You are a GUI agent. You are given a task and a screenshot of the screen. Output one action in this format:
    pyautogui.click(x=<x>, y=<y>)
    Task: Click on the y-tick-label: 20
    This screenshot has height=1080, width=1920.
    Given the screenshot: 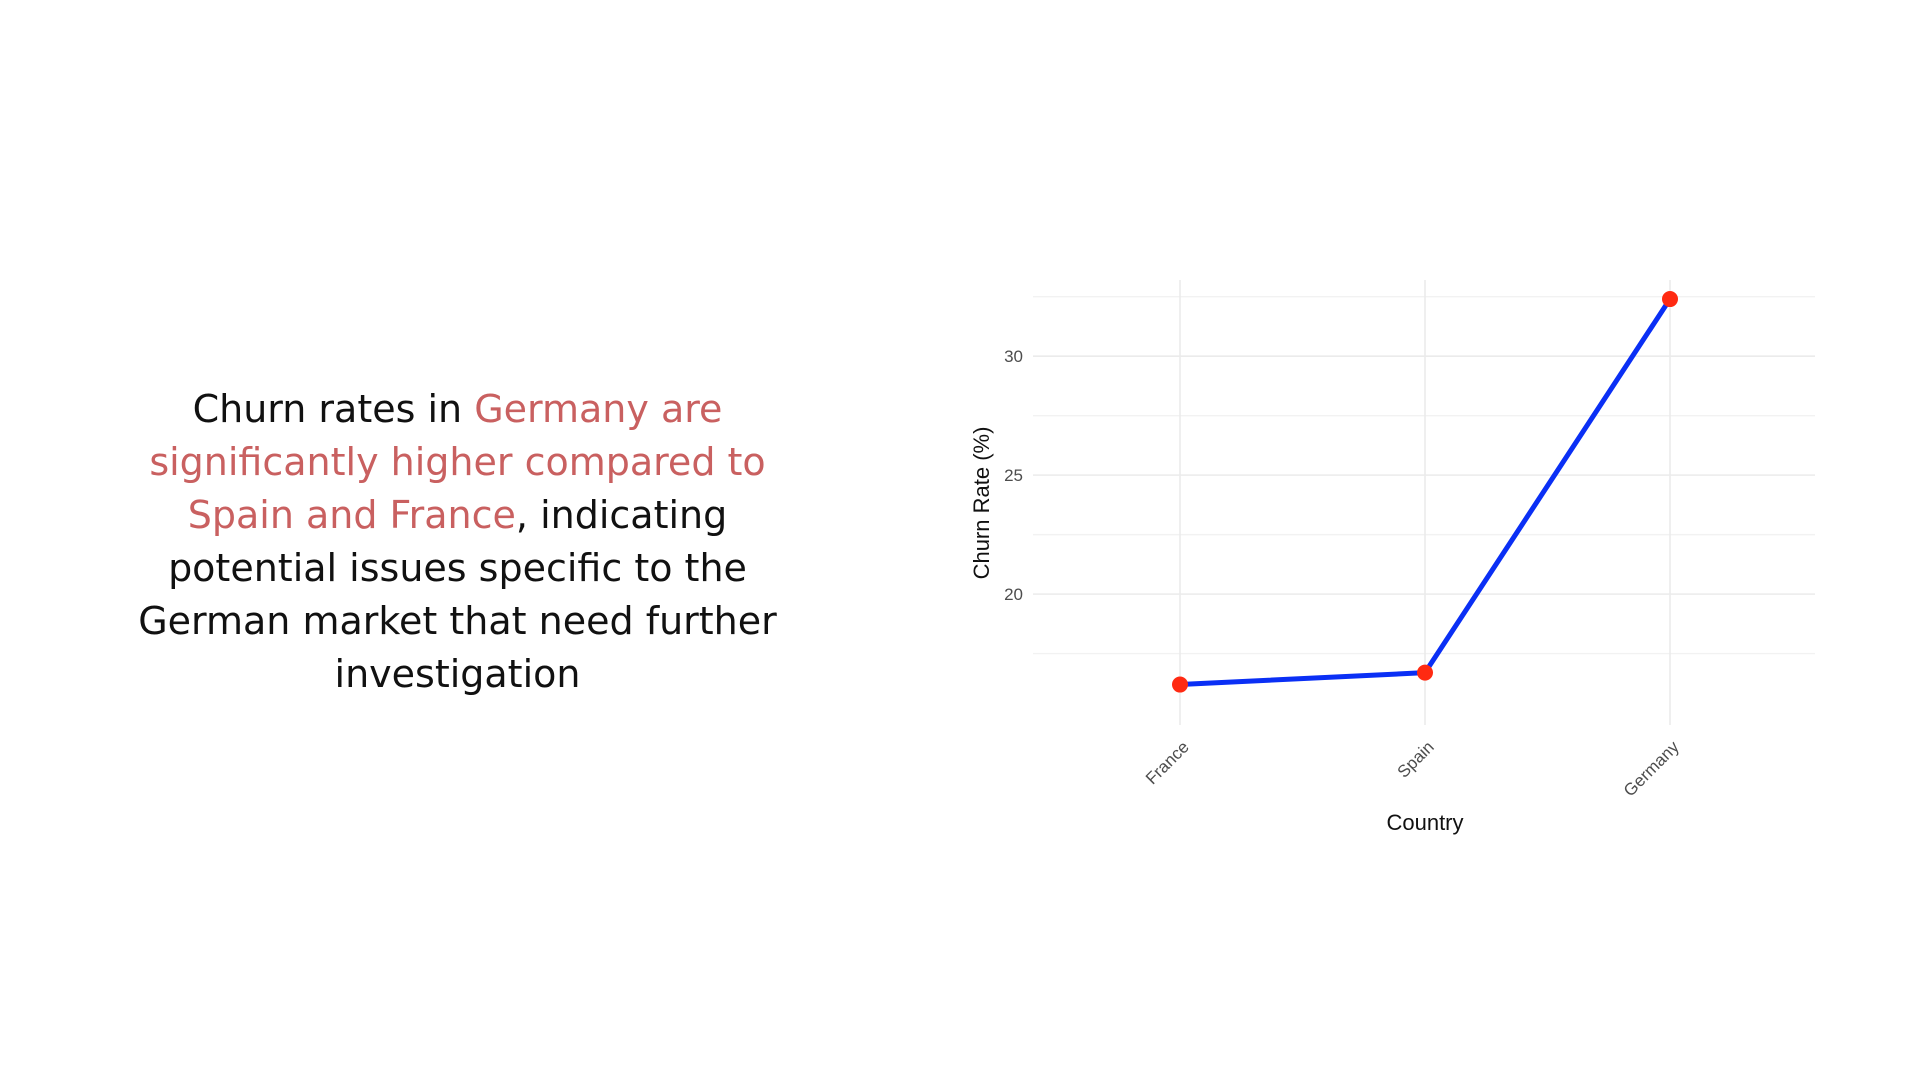 What is the action you would take?
    pyautogui.click(x=1013, y=594)
    